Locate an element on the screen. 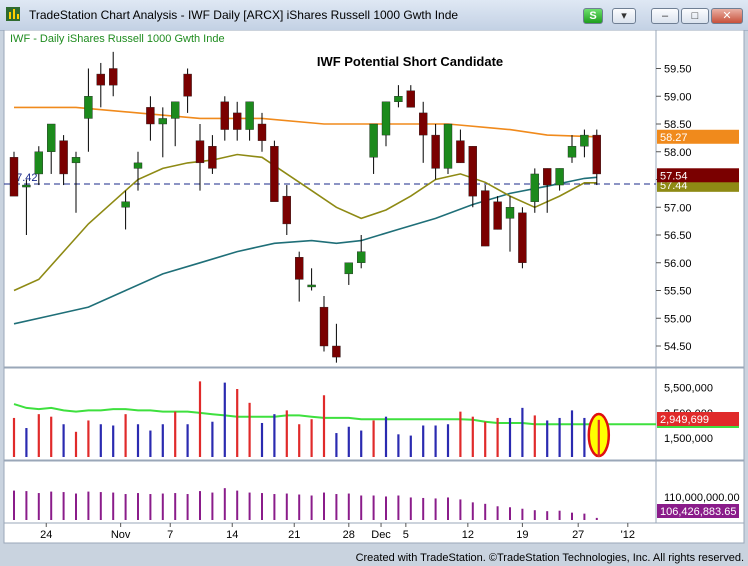  maximize-icon: □ is located at coordinates (695, 16).